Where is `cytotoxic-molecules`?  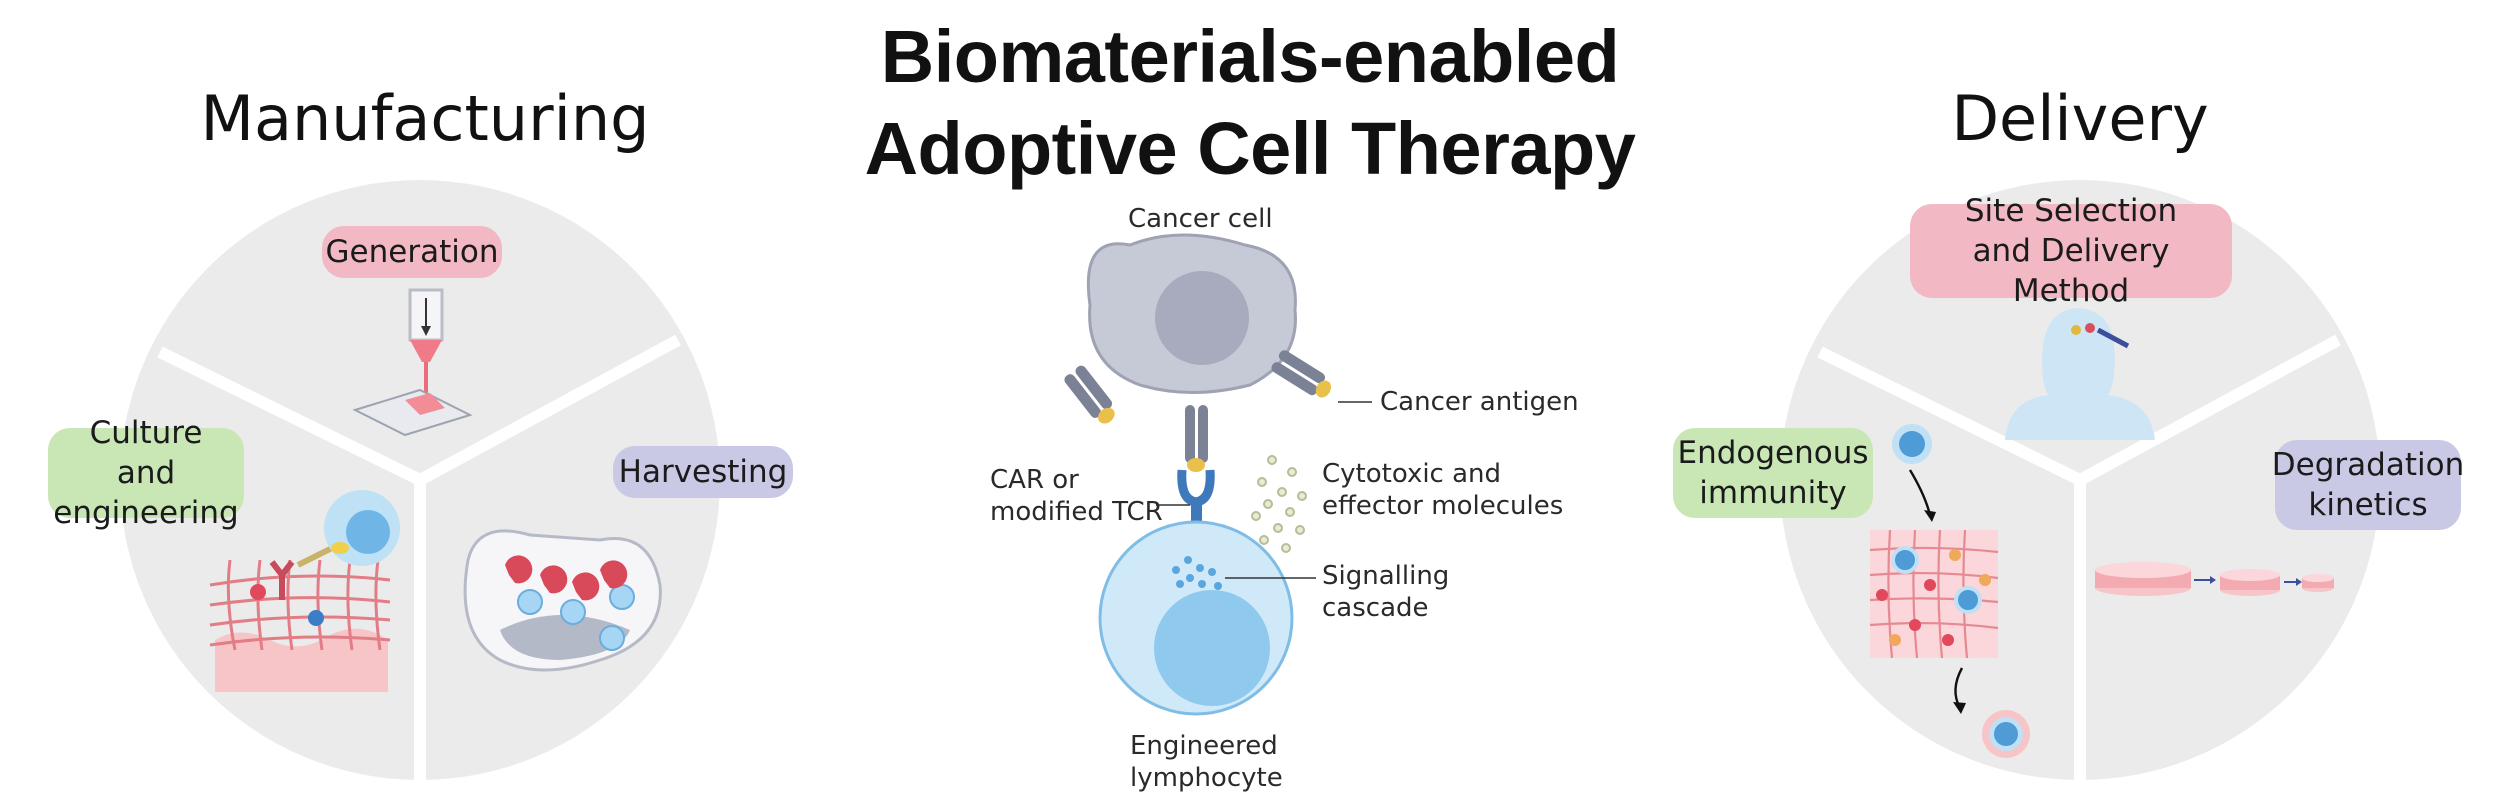
cytotoxic-molecules is located at coordinates (1279, 504).